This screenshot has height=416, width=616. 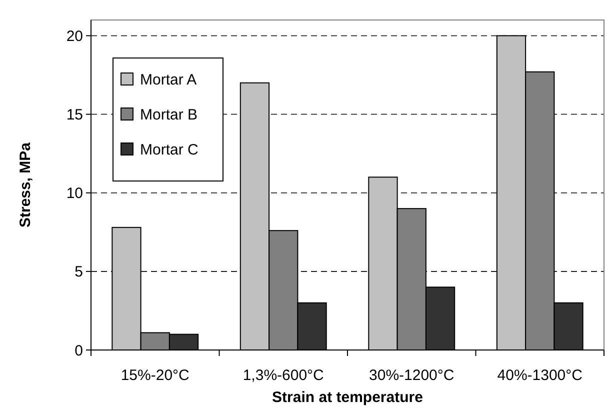 I want to click on x-tick-label: 15%-20°C, so click(x=155, y=375).